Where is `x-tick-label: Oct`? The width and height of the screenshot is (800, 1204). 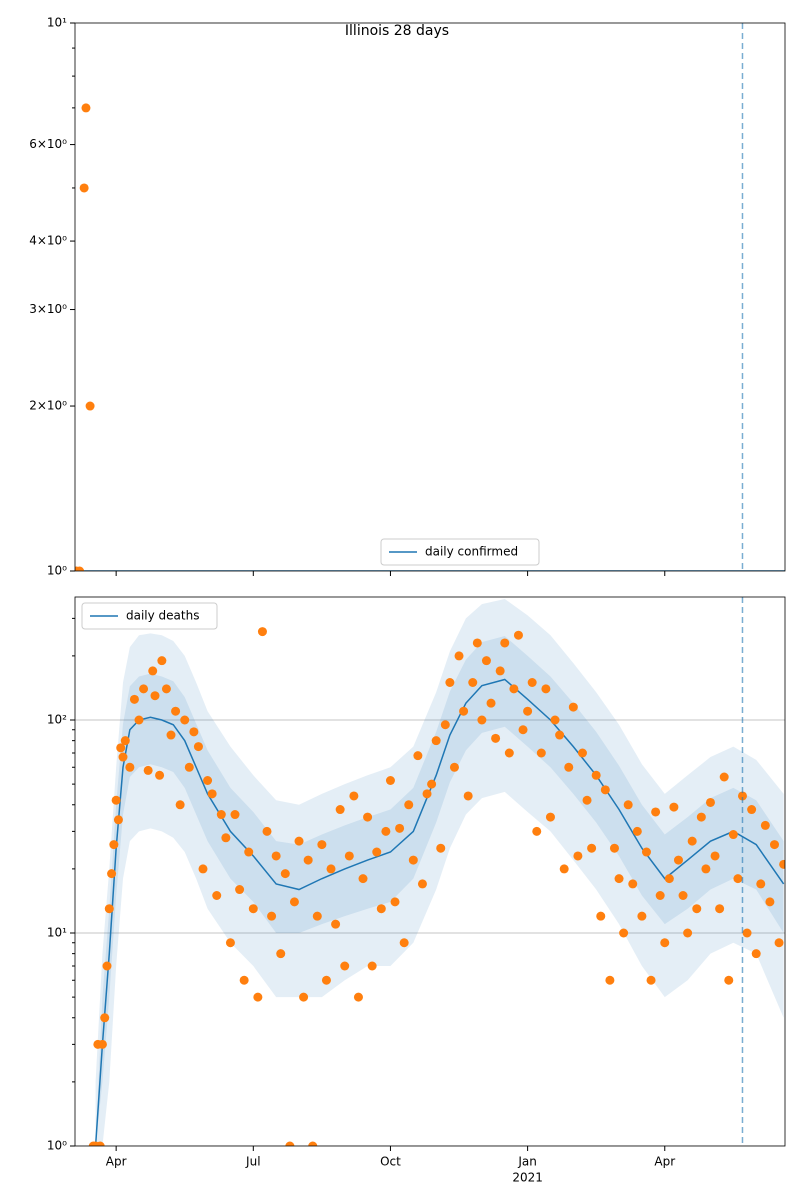
x-tick-label: Oct is located at coordinates (390, 1162).